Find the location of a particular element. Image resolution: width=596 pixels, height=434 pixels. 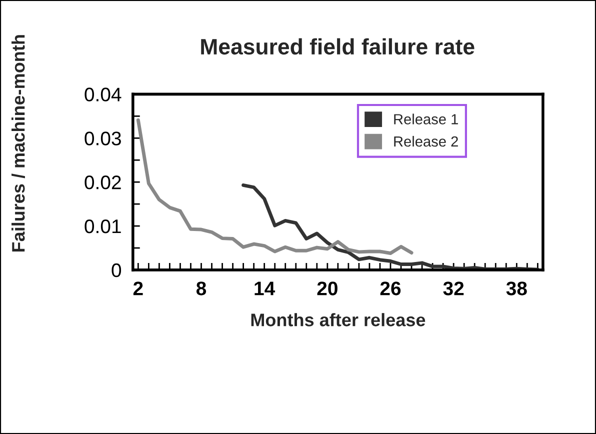

y-axis-title: Failures / machine-month is located at coordinates (18, 143).